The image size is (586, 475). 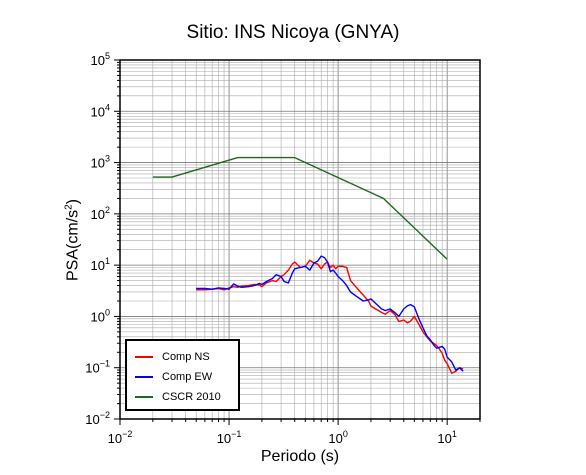 What do you see at coordinates (144, 357) in the screenshot?
I see `legend-swatch-ns` at bounding box center [144, 357].